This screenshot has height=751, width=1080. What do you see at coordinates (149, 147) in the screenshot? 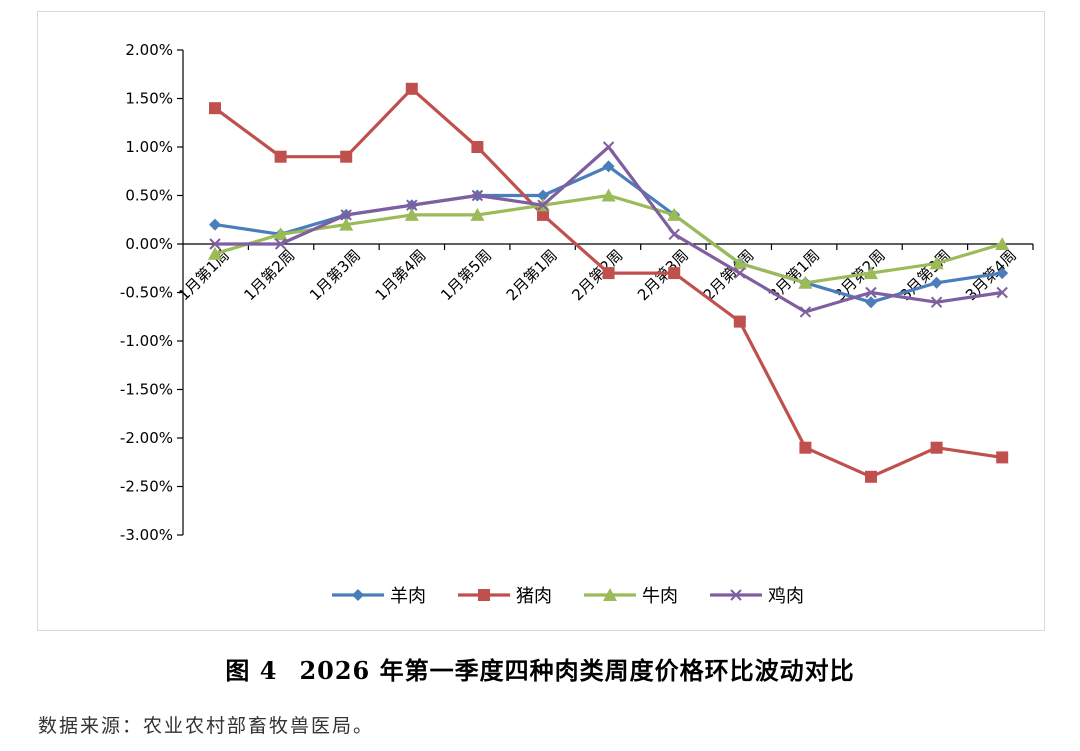
I see `y-tick-label: 1.00%` at bounding box center [149, 147].